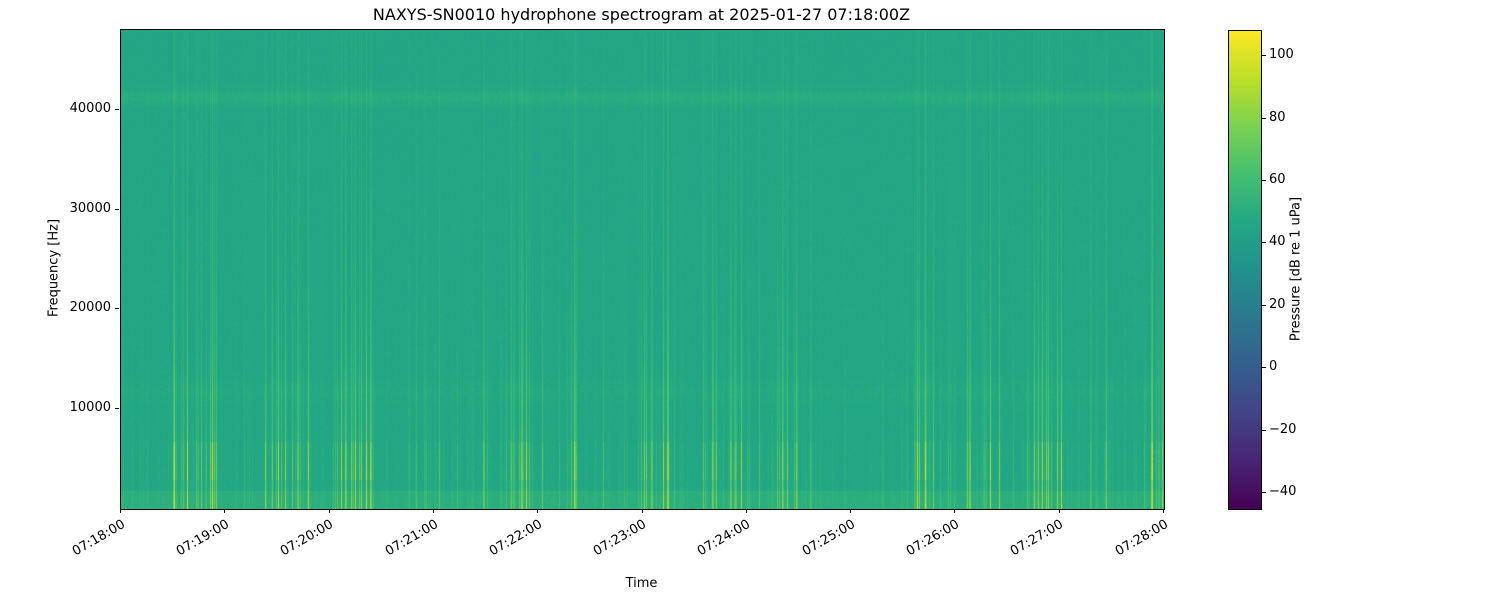  I want to click on y-tick-label: 20000, so click(90, 308).